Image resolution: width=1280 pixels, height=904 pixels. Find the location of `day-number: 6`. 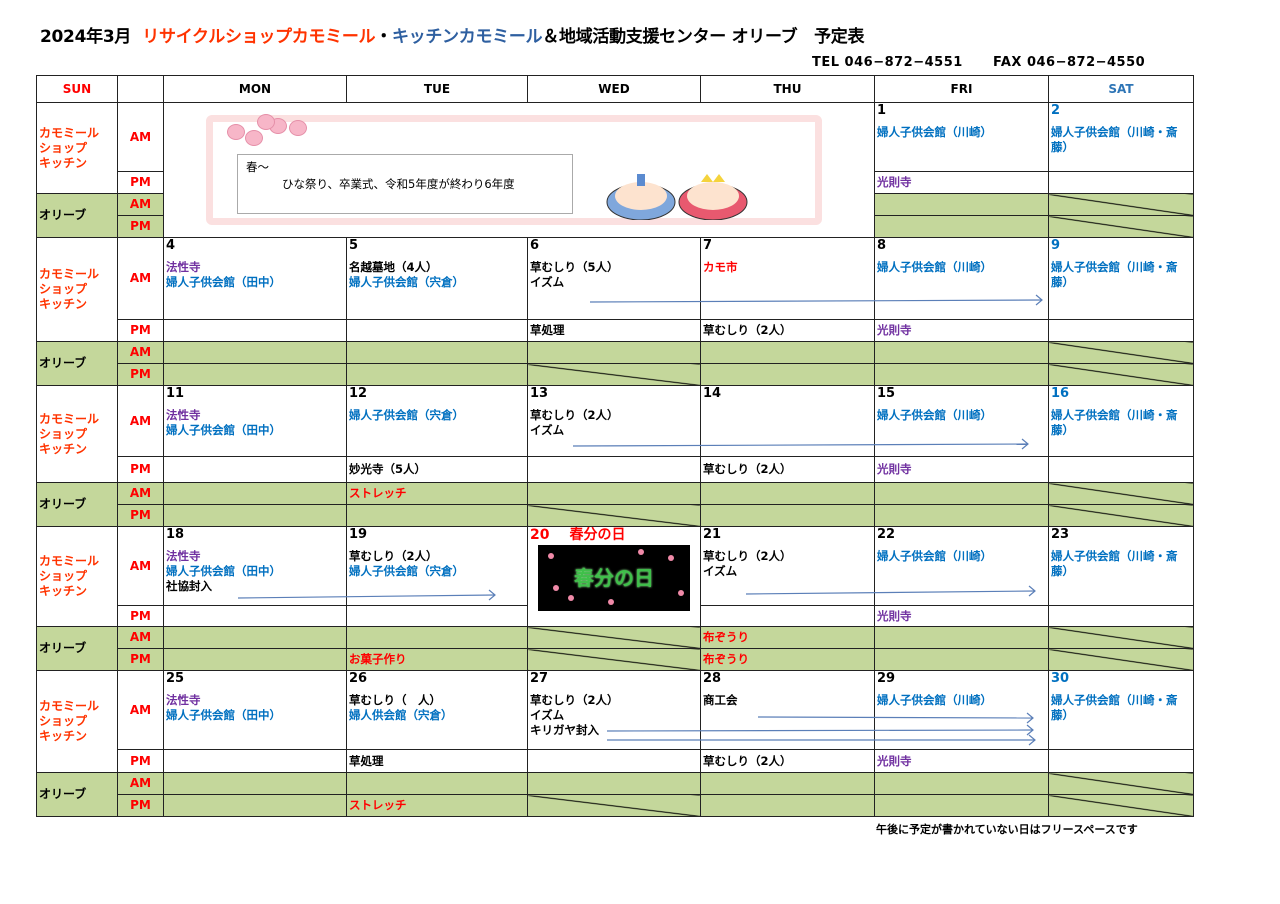

day-number: 6 is located at coordinates (535, 246).